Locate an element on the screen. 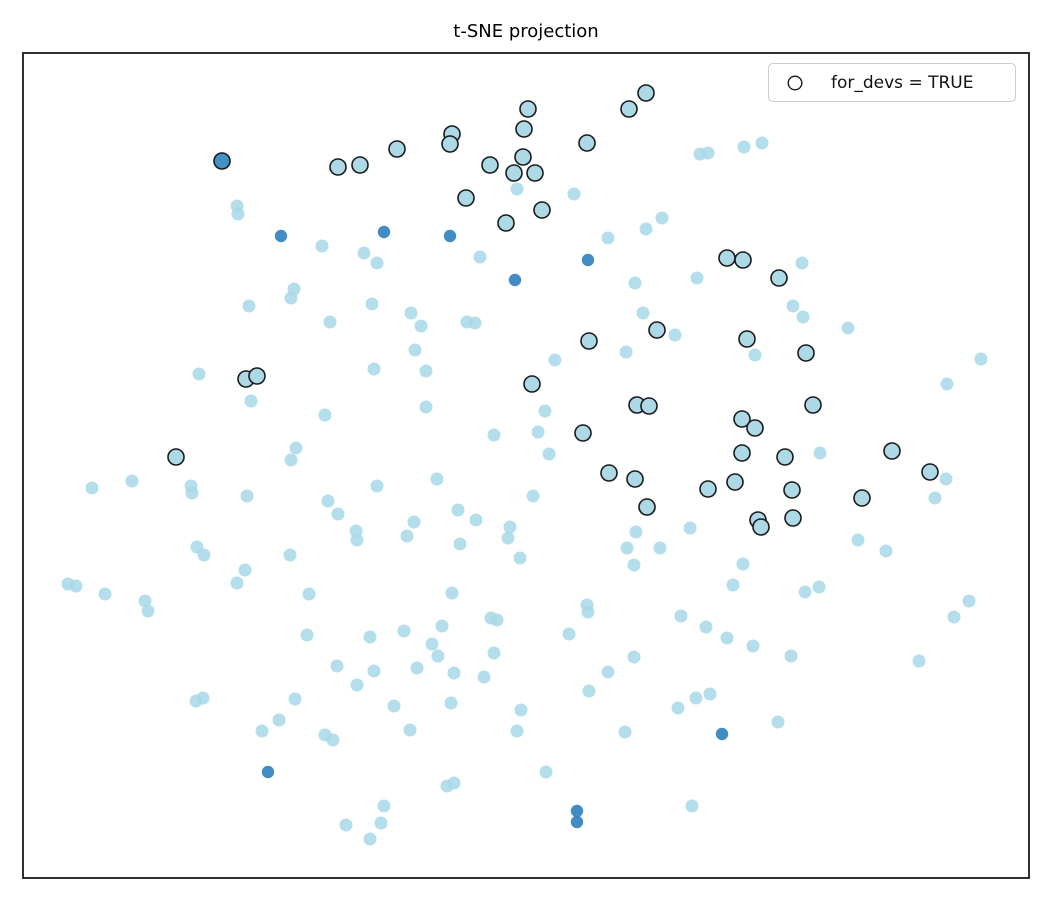 Image resolution: width=1050 pixels, height=900 pixels. chart-title: t-SNE projection is located at coordinates (526, 31).